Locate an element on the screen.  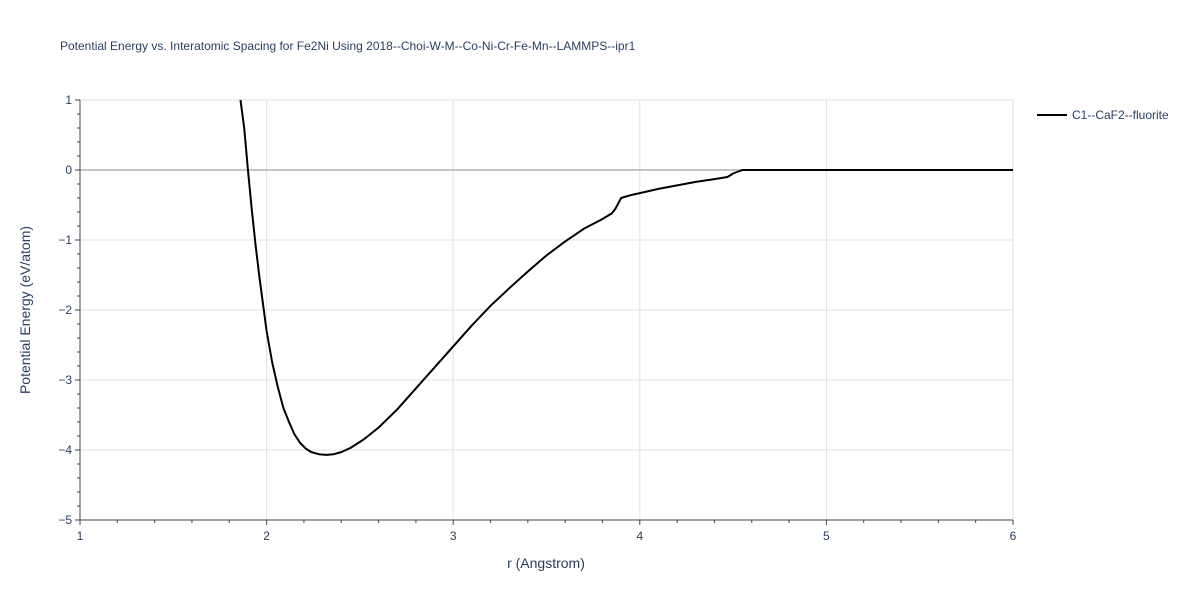
x-tick-label: 1 is located at coordinates (80, 536).